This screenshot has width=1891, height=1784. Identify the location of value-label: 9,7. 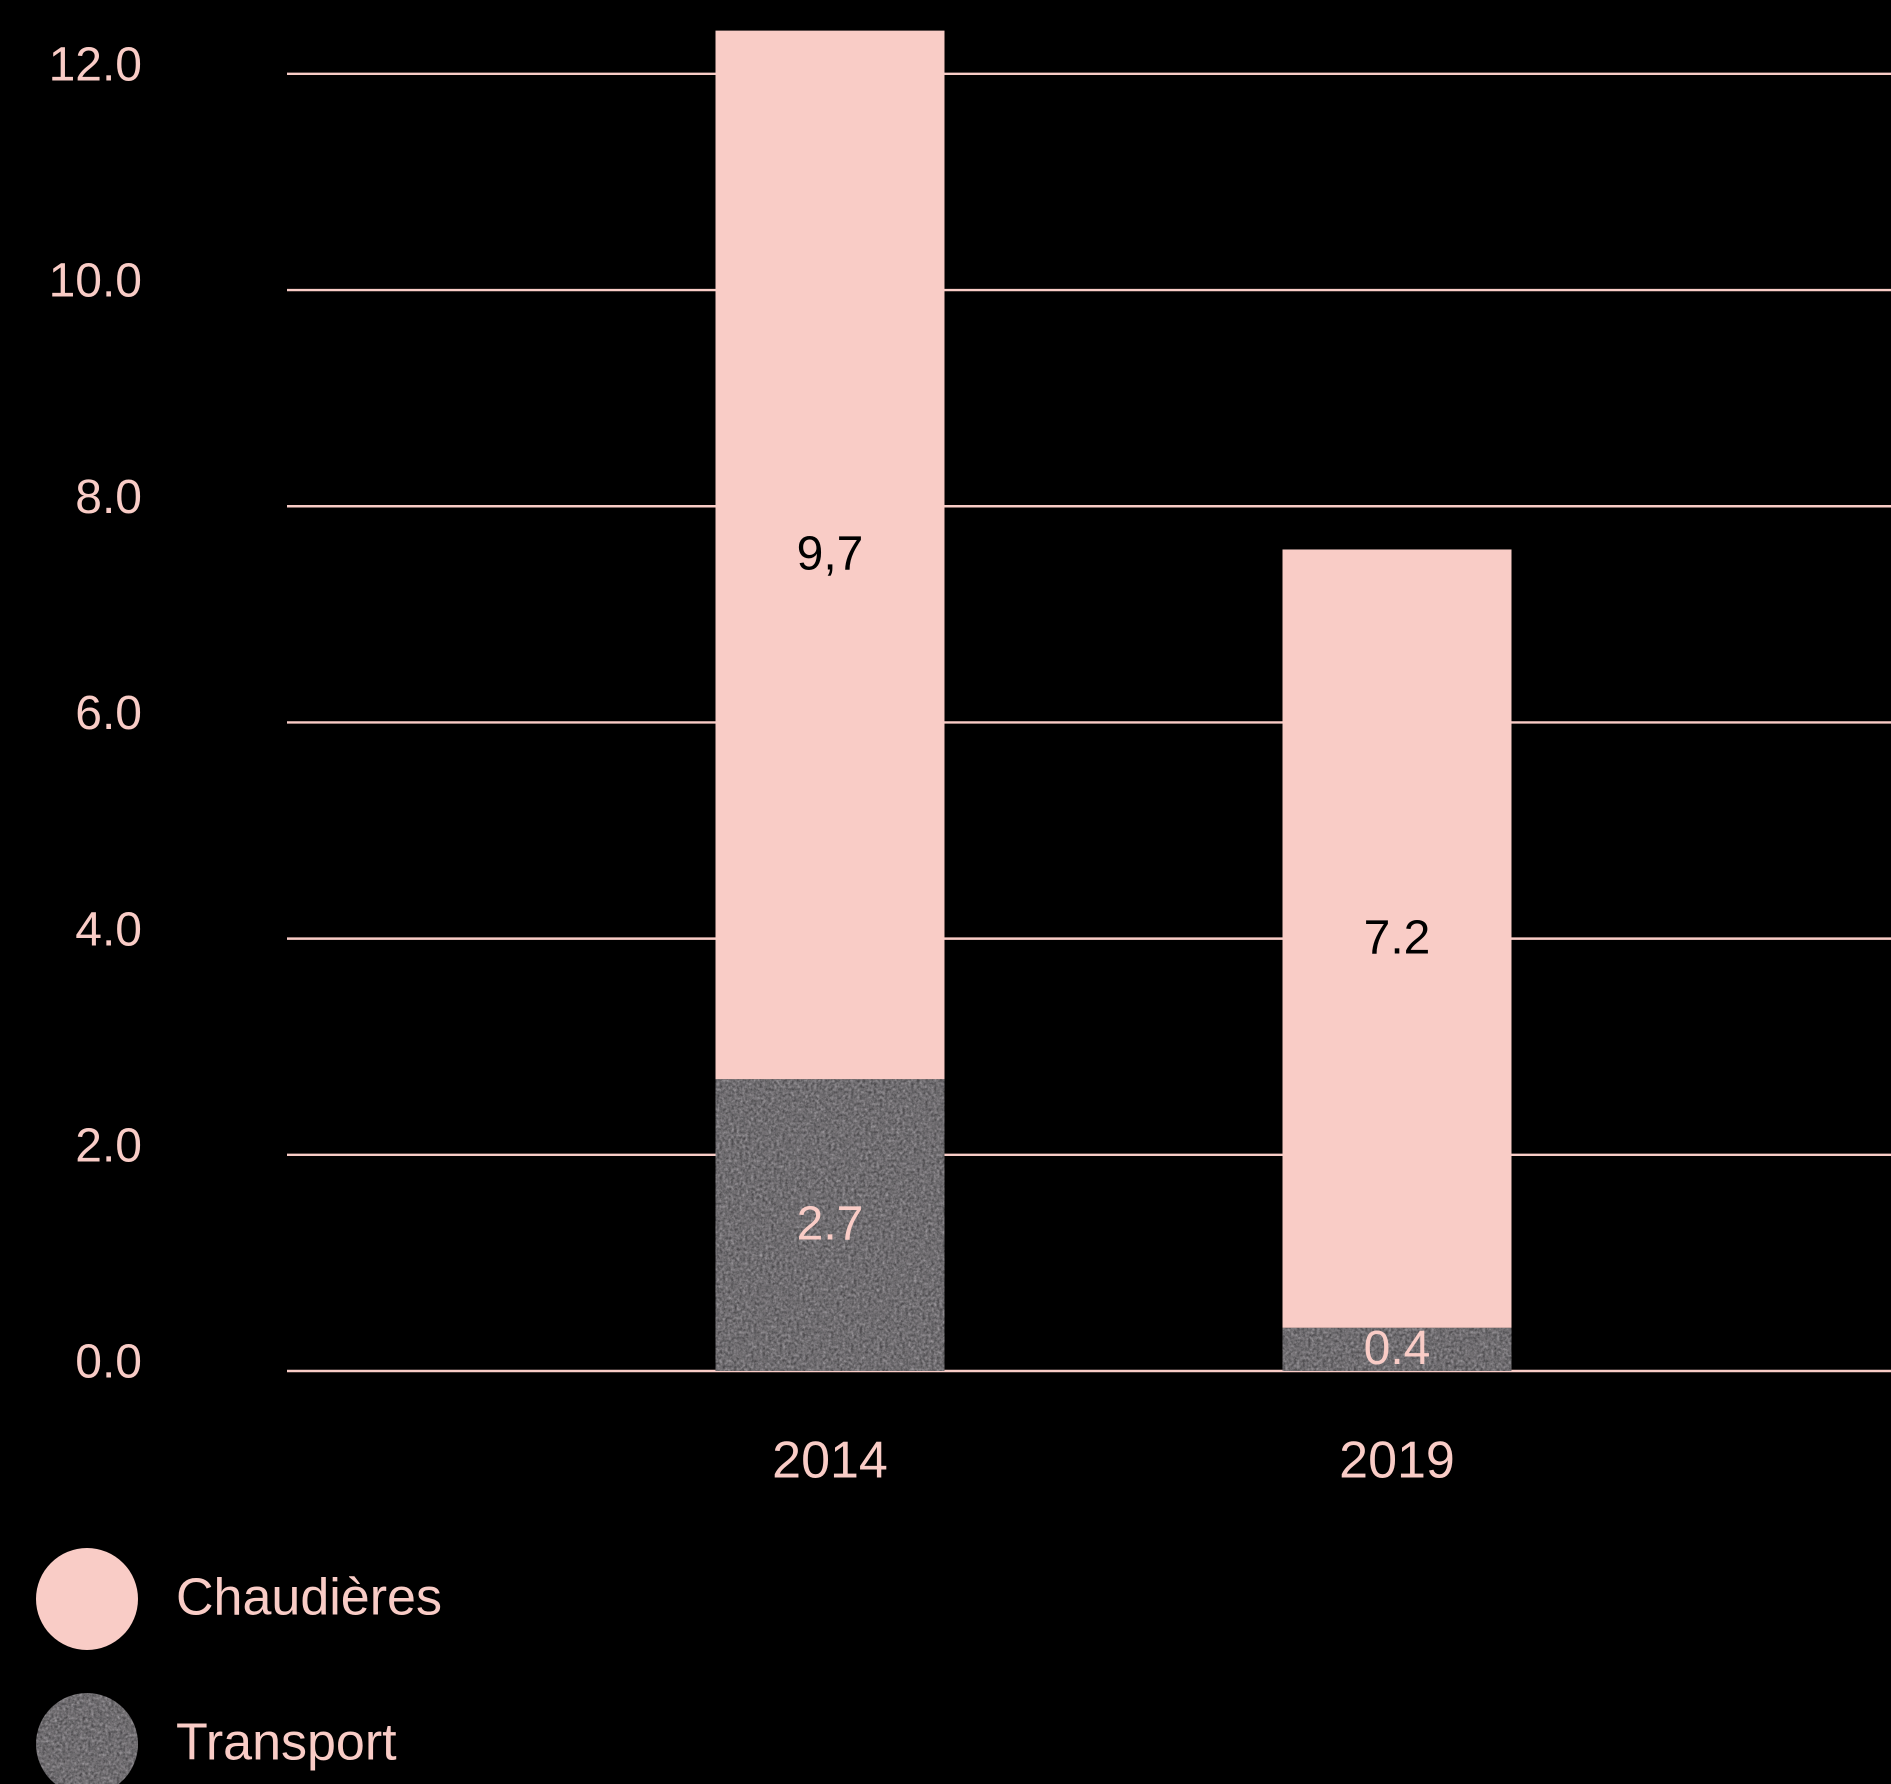
(830, 554).